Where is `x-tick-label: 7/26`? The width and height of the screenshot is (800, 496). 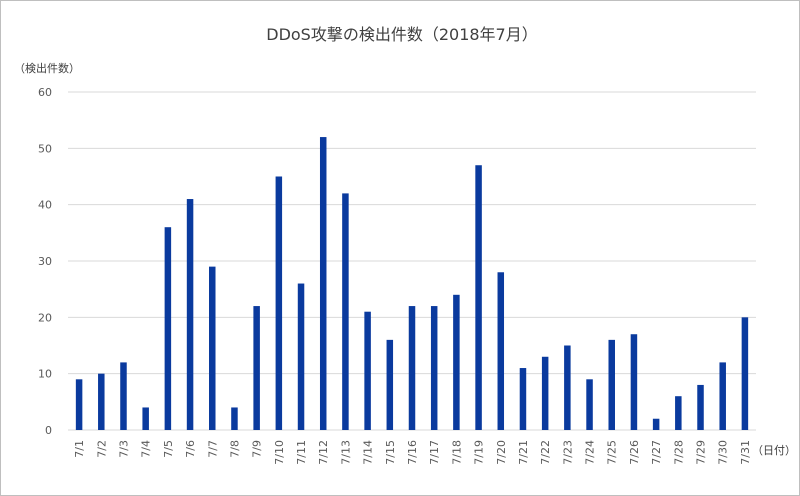
x-tick-label: 7/26 is located at coordinates (634, 452).